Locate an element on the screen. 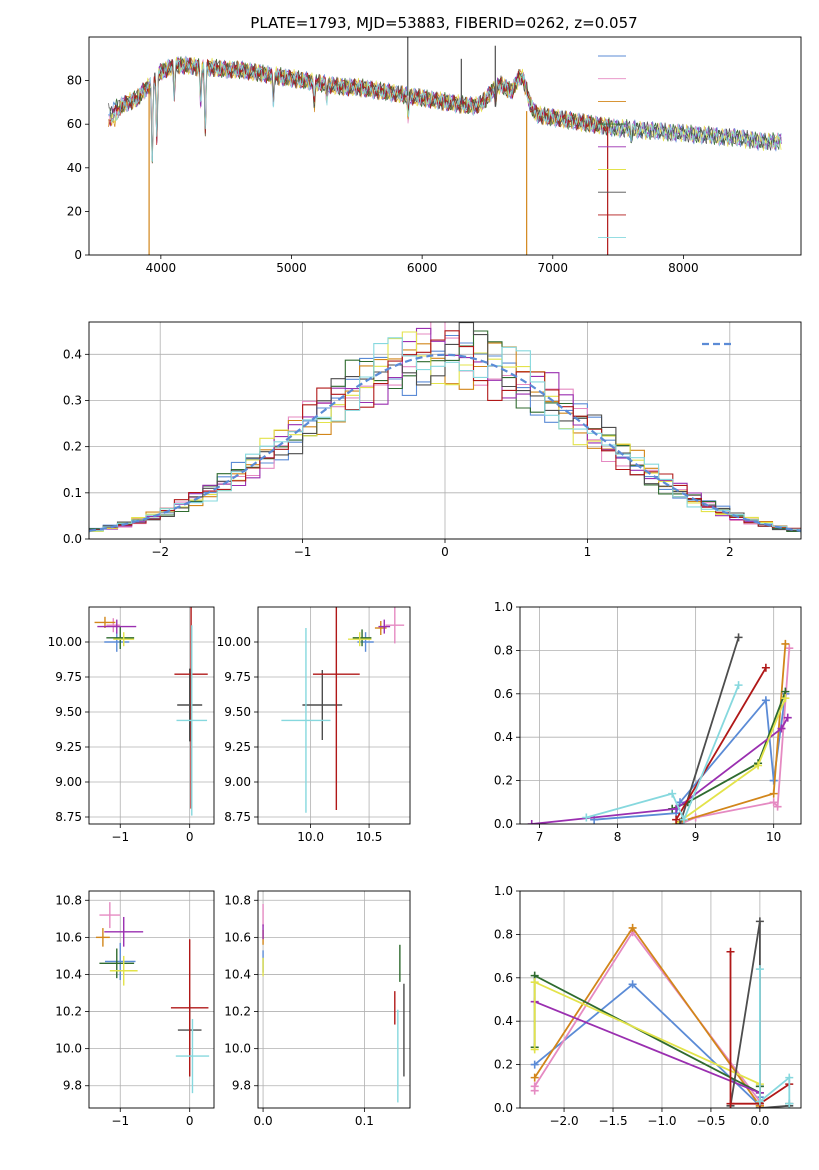 The width and height of the screenshot is (819, 1170). age-vs-metallicity-panel: −1 0 8.75 9.00 9.25 9.50 9.75 10.00 is located at coordinates (131, 725).